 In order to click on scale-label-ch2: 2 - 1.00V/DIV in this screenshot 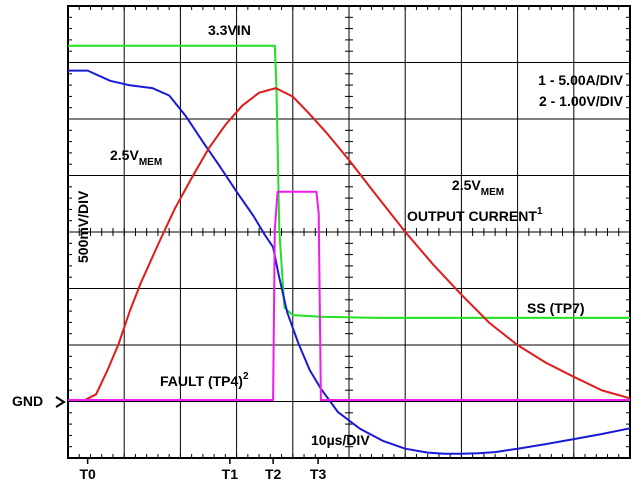, I will do `click(581, 101)`.